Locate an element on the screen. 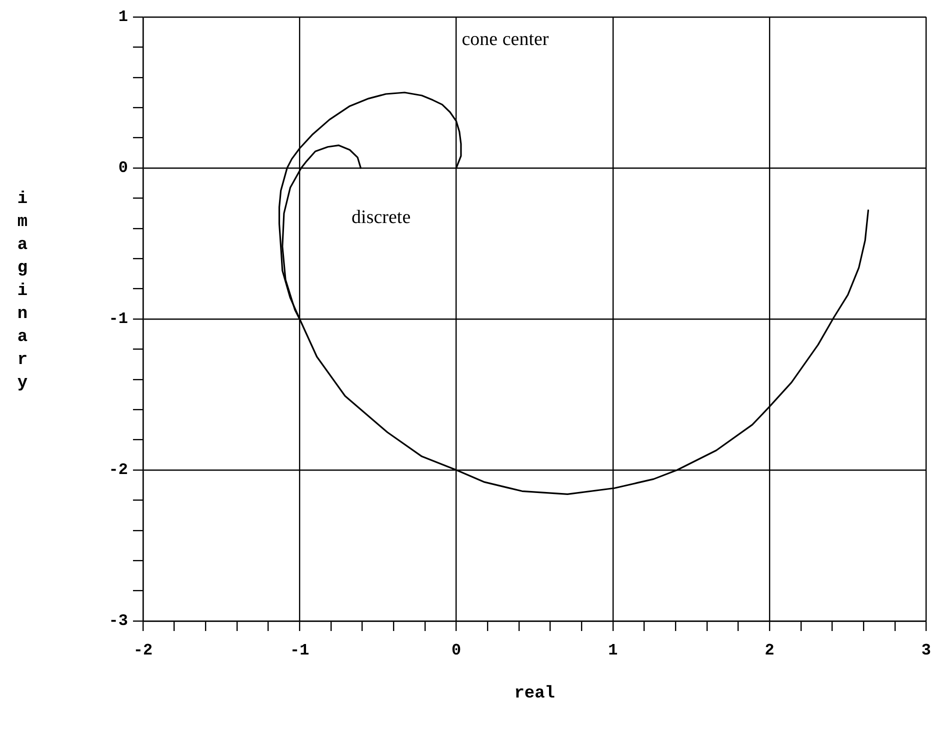 The height and width of the screenshot is (730, 941). annotation: discrete is located at coordinates (381, 217).